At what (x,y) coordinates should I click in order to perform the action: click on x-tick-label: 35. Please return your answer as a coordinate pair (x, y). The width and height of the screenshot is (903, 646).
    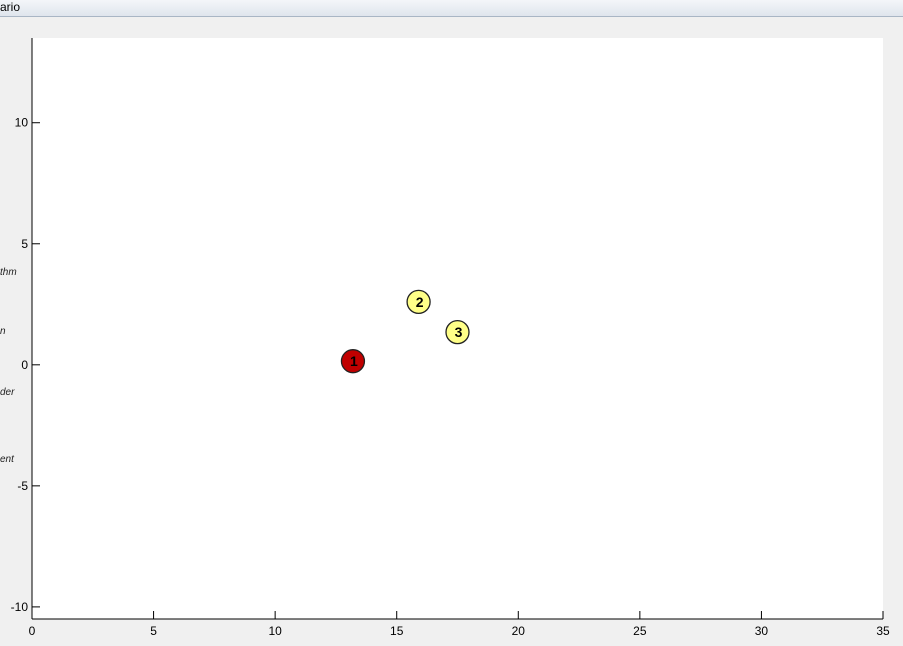
    Looking at the image, I should click on (883, 631).